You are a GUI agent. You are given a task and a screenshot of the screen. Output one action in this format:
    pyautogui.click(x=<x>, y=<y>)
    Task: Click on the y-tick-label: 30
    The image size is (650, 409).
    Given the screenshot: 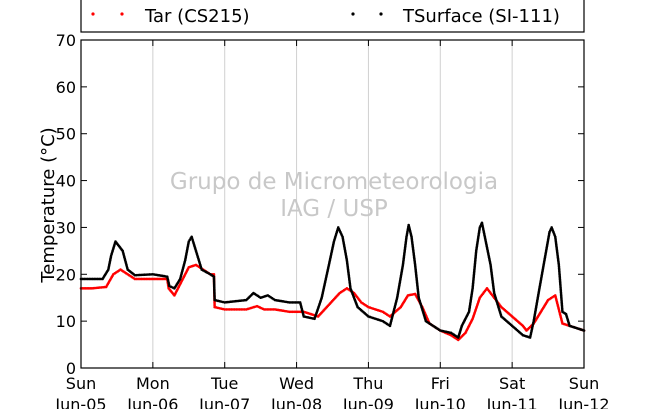 What is the action you would take?
    pyautogui.click(x=66, y=227)
    